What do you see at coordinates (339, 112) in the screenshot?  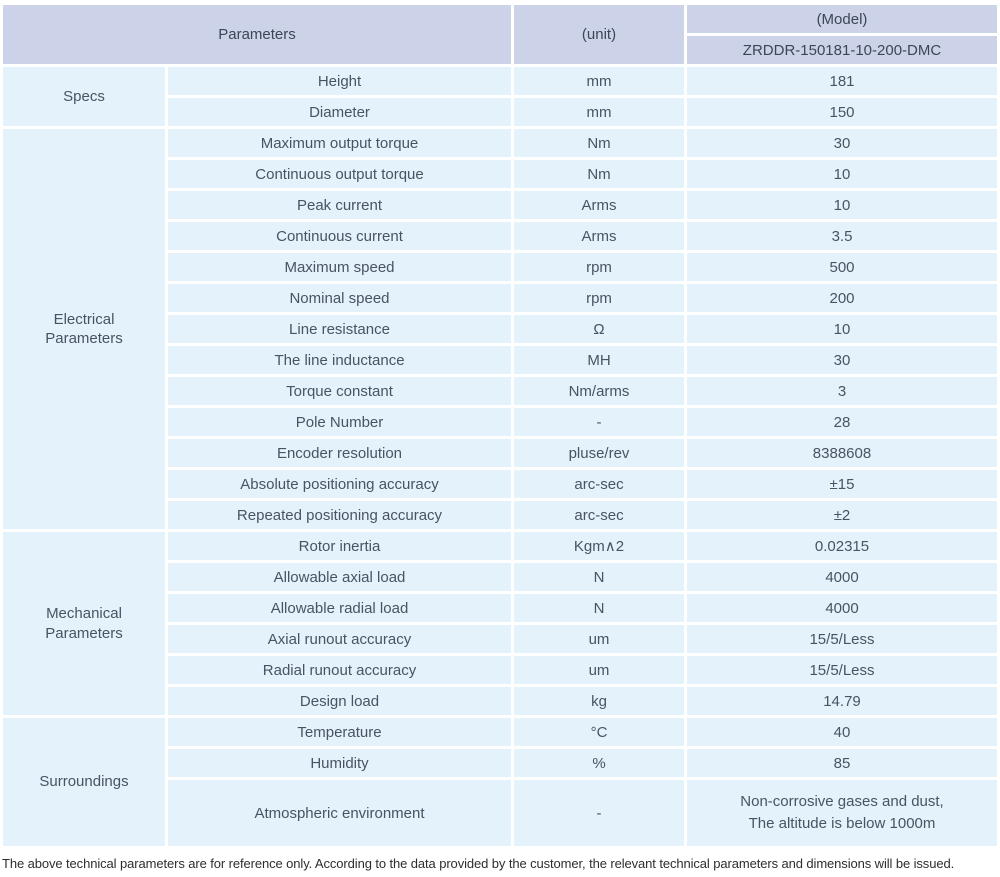 I see `param-cell: Diameter` at bounding box center [339, 112].